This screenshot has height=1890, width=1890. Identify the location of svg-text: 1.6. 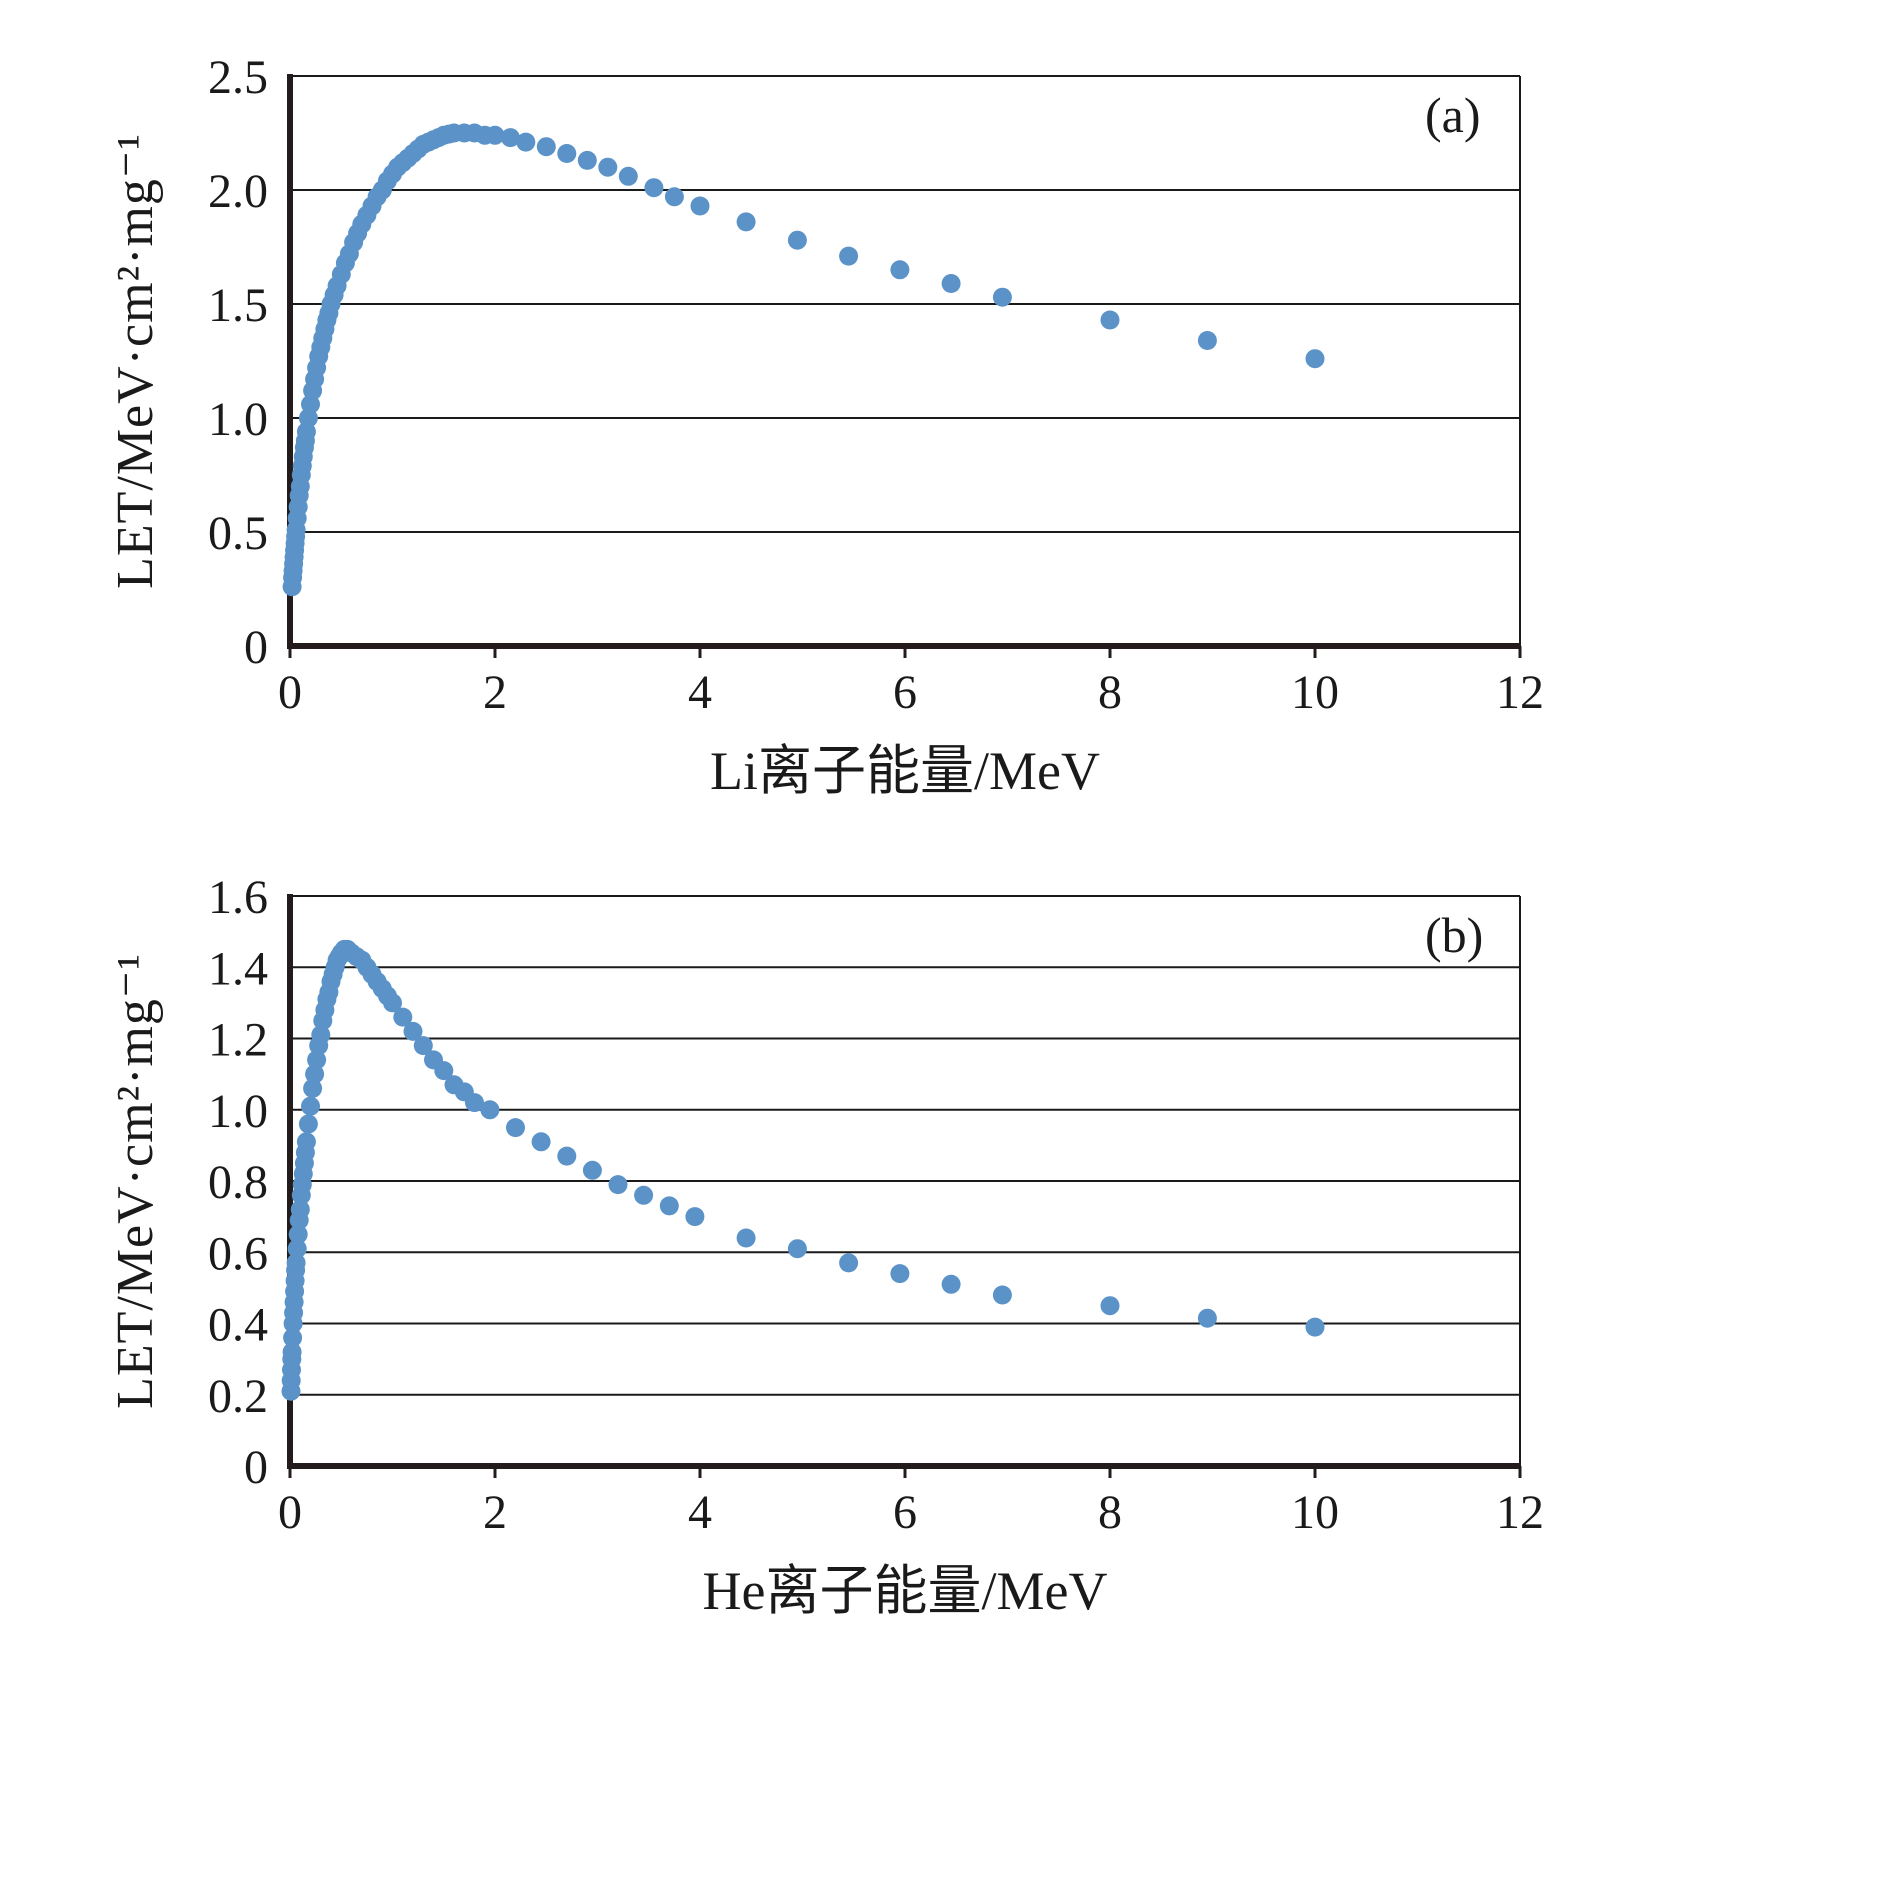
(238, 897).